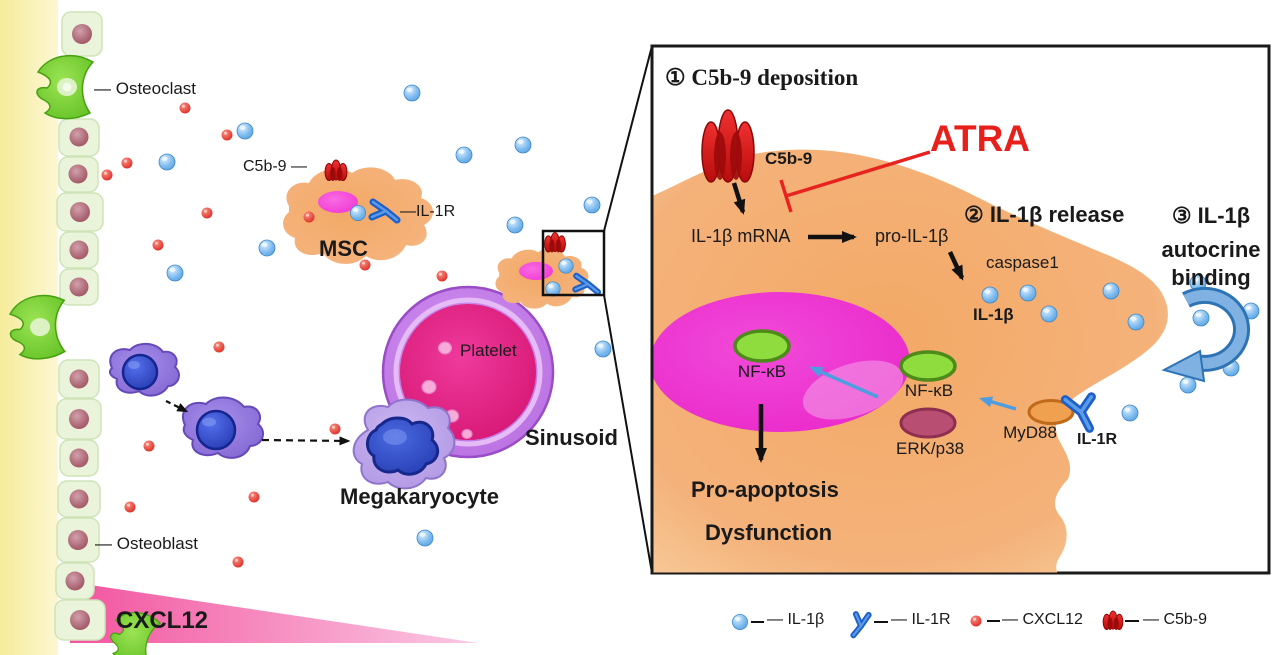 The image size is (1280, 655). I want to click on legend-cxcl12-label: — CXCL12, so click(1042, 619).